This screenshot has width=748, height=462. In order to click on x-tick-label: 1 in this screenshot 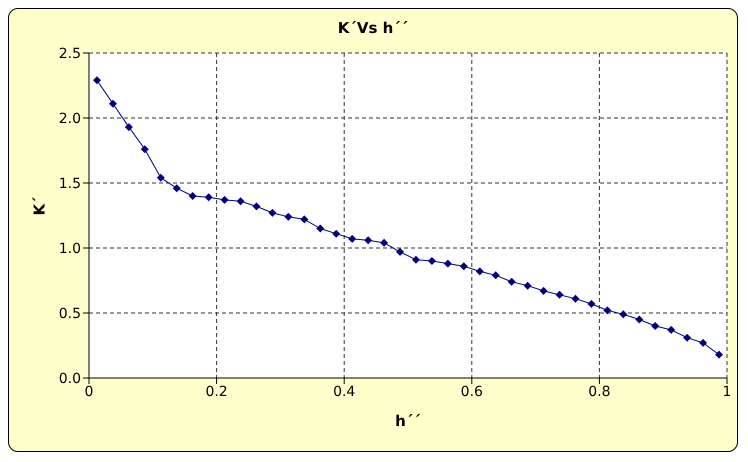, I will do `click(727, 392)`.